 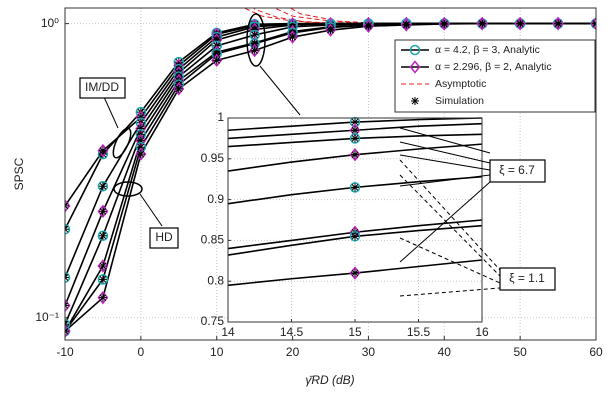 I want to click on annotation: ξ = 6.7, so click(x=517, y=170).